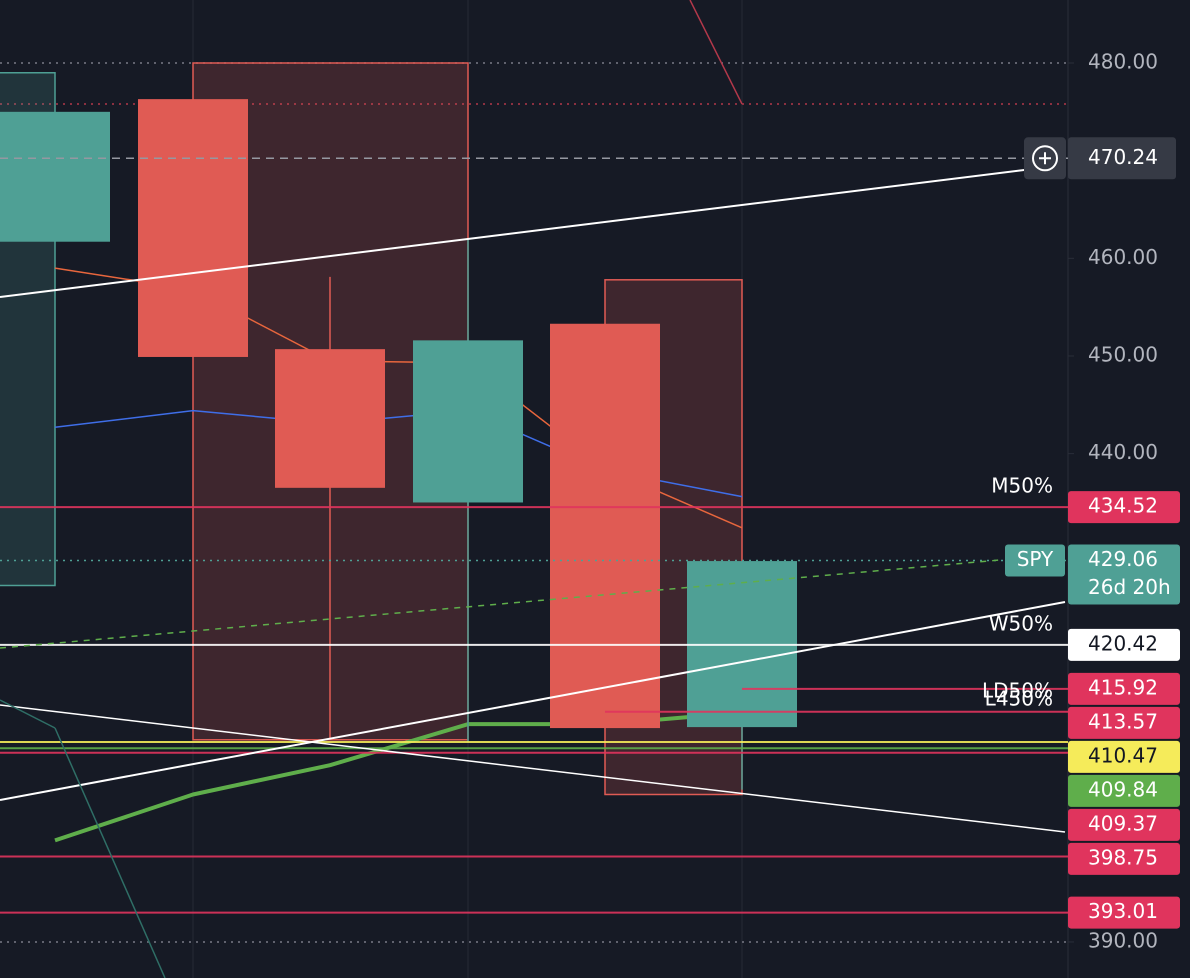 This screenshot has width=1190, height=978. What do you see at coordinates (1123, 559) in the screenshot?
I see `level-label: 429.06` at bounding box center [1123, 559].